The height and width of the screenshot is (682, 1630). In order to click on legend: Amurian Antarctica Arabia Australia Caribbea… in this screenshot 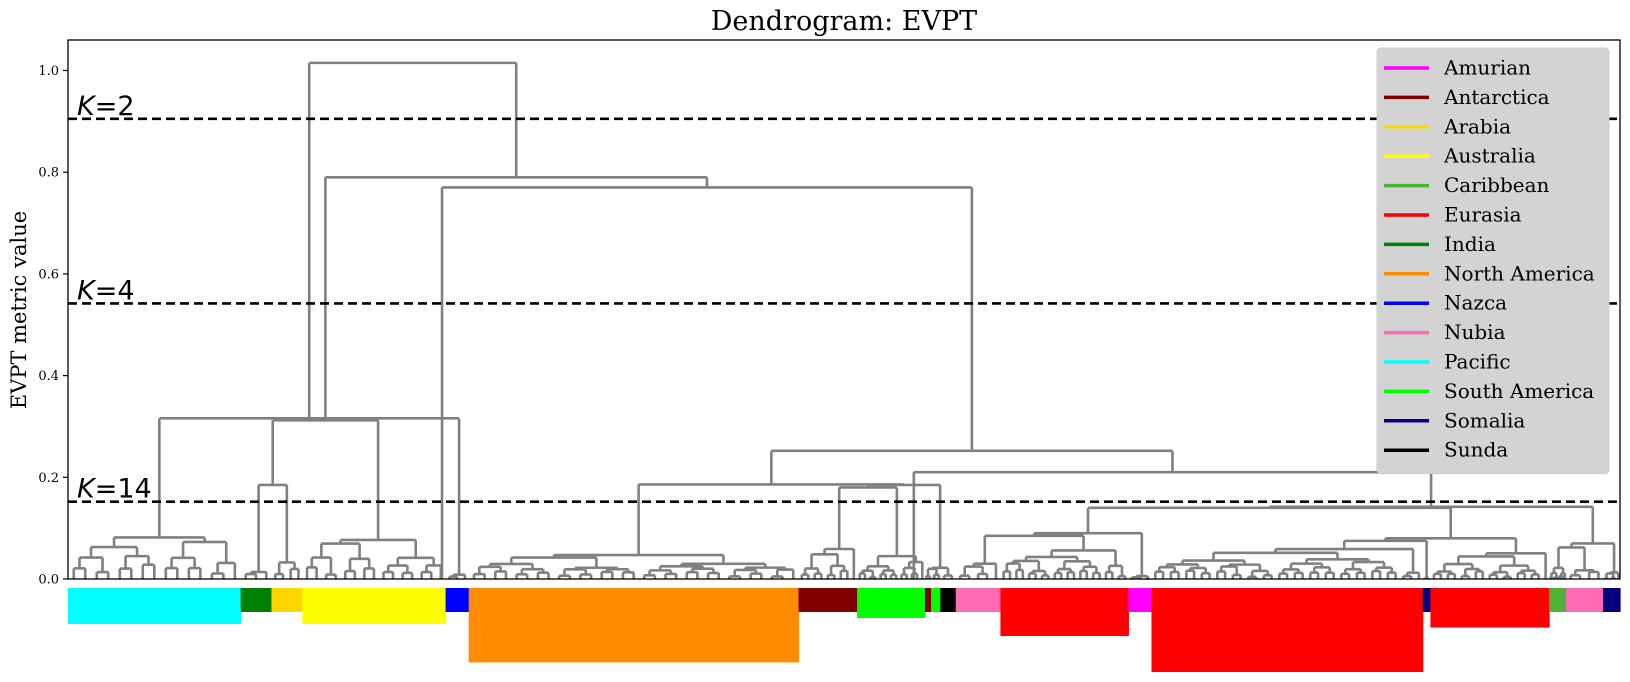, I will do `click(1493, 261)`.